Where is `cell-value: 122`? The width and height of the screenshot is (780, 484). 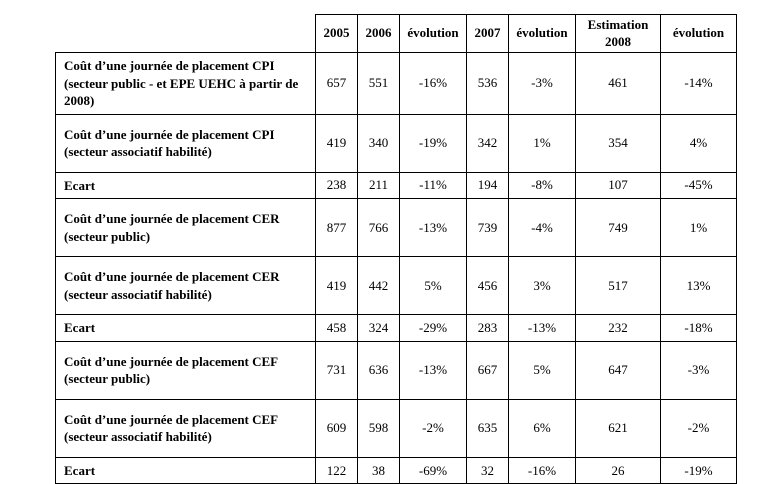 cell-value: 122 is located at coordinates (336, 470).